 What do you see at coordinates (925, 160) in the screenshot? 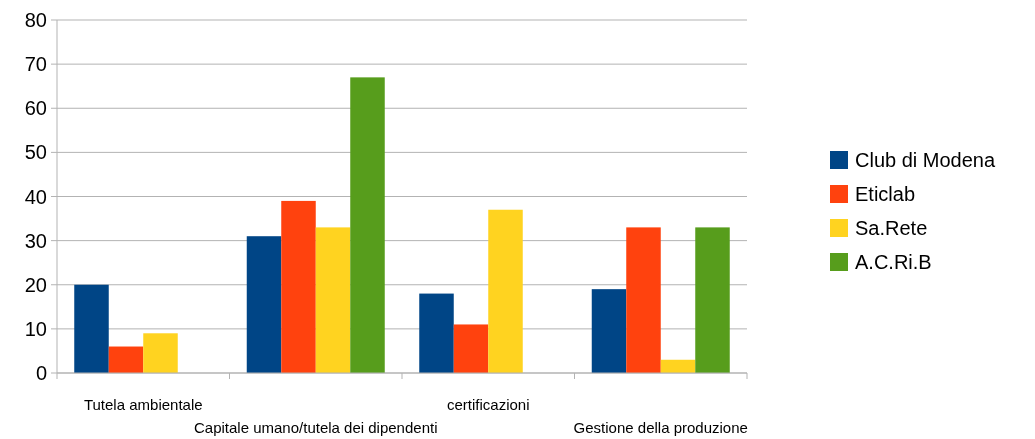
I see `legend-label: Club di Modena` at bounding box center [925, 160].